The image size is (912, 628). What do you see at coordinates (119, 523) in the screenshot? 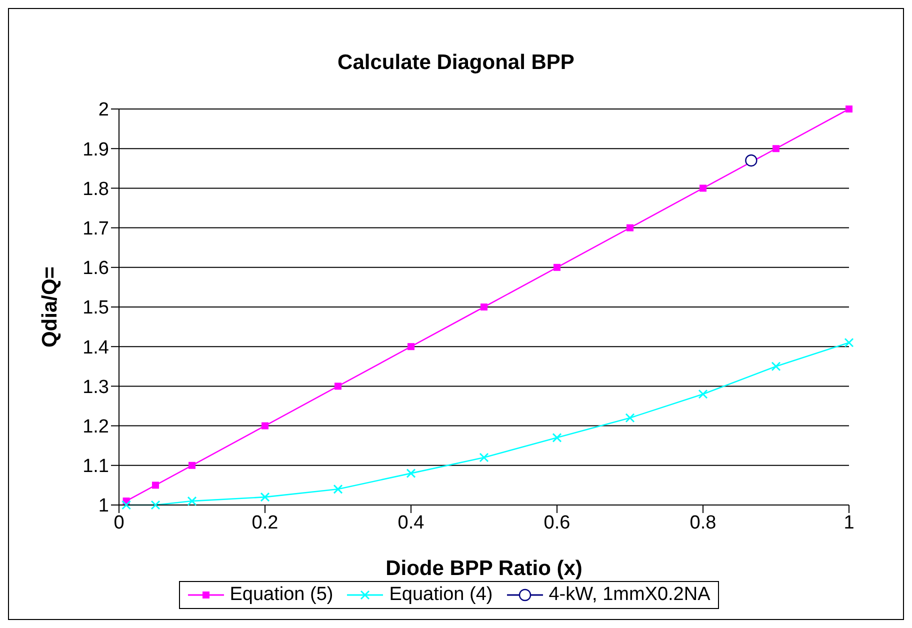
I see `x-tick-label: 0` at bounding box center [119, 523].